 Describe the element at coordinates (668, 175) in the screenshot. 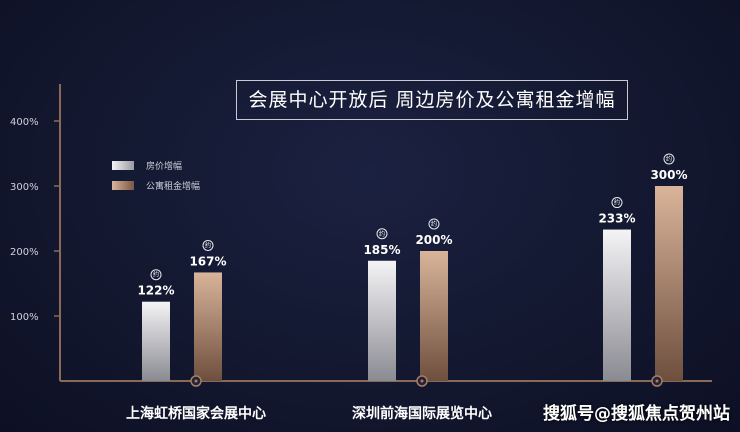

I see `data-label: 300%` at that location.